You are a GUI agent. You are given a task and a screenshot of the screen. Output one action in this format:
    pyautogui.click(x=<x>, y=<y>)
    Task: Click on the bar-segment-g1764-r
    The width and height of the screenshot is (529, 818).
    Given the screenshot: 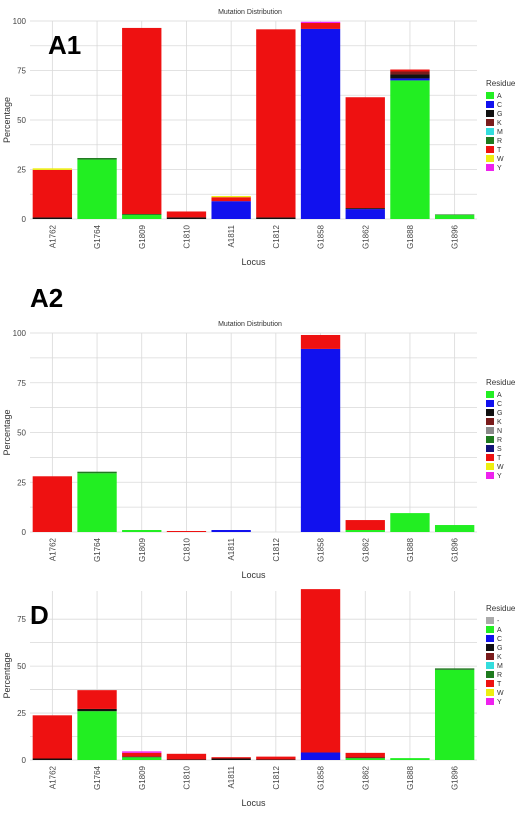 What is the action you would take?
    pyautogui.click(x=97, y=472)
    